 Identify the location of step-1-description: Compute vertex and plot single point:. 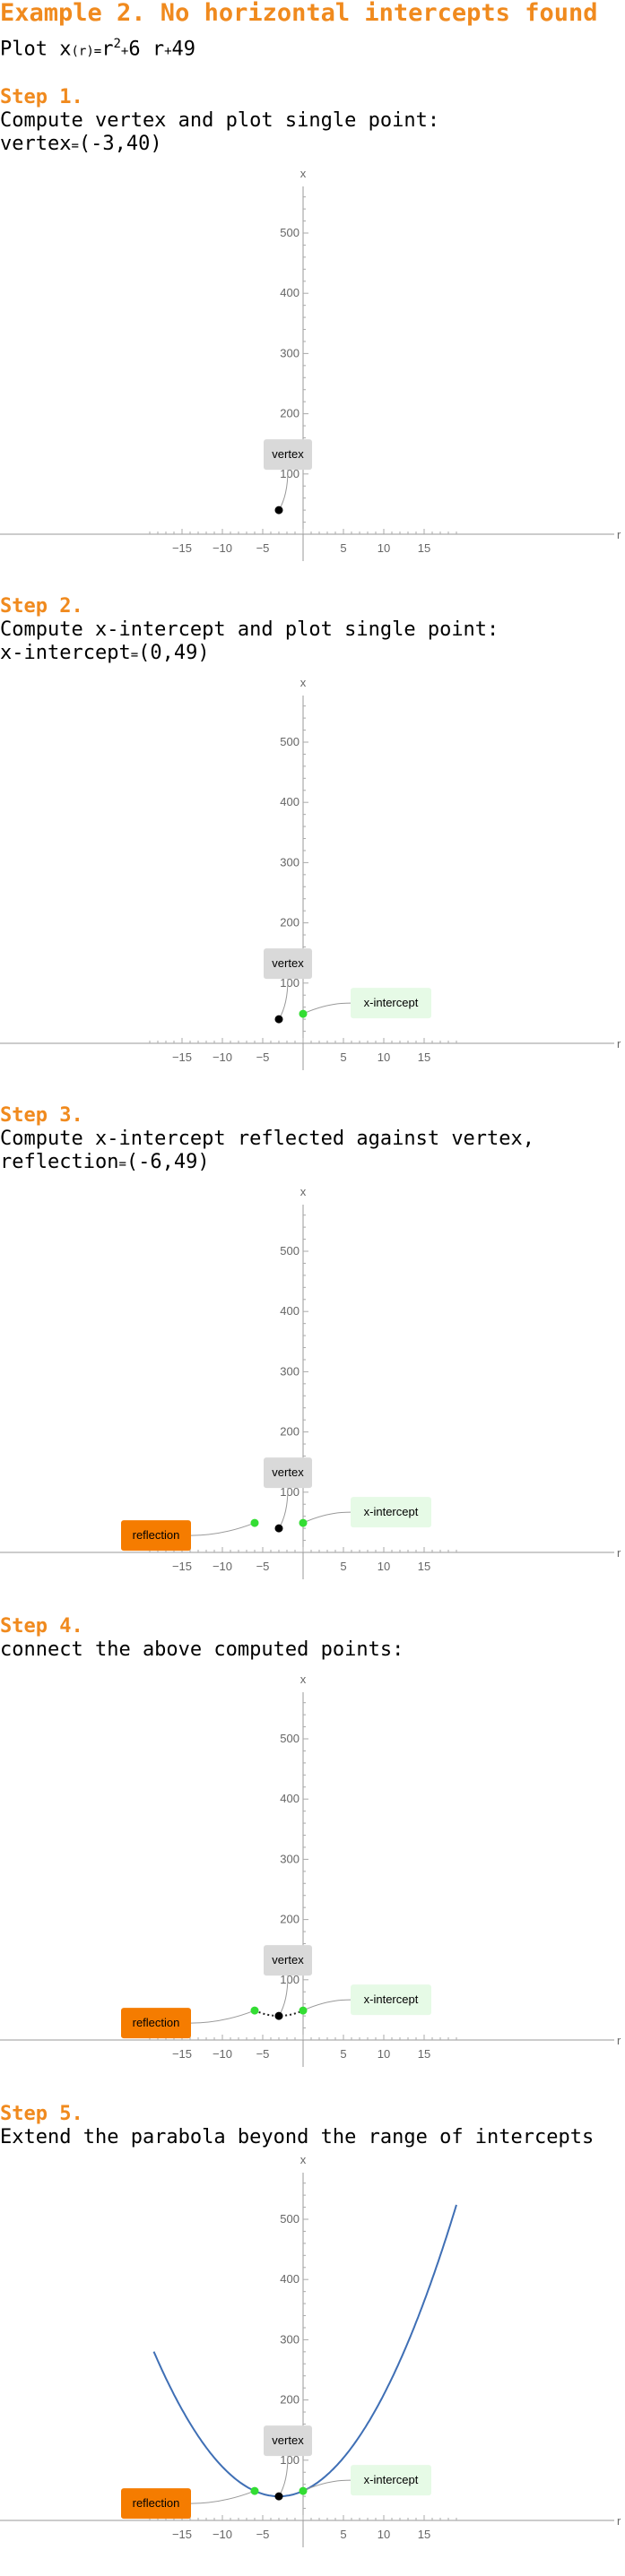
(220, 120).